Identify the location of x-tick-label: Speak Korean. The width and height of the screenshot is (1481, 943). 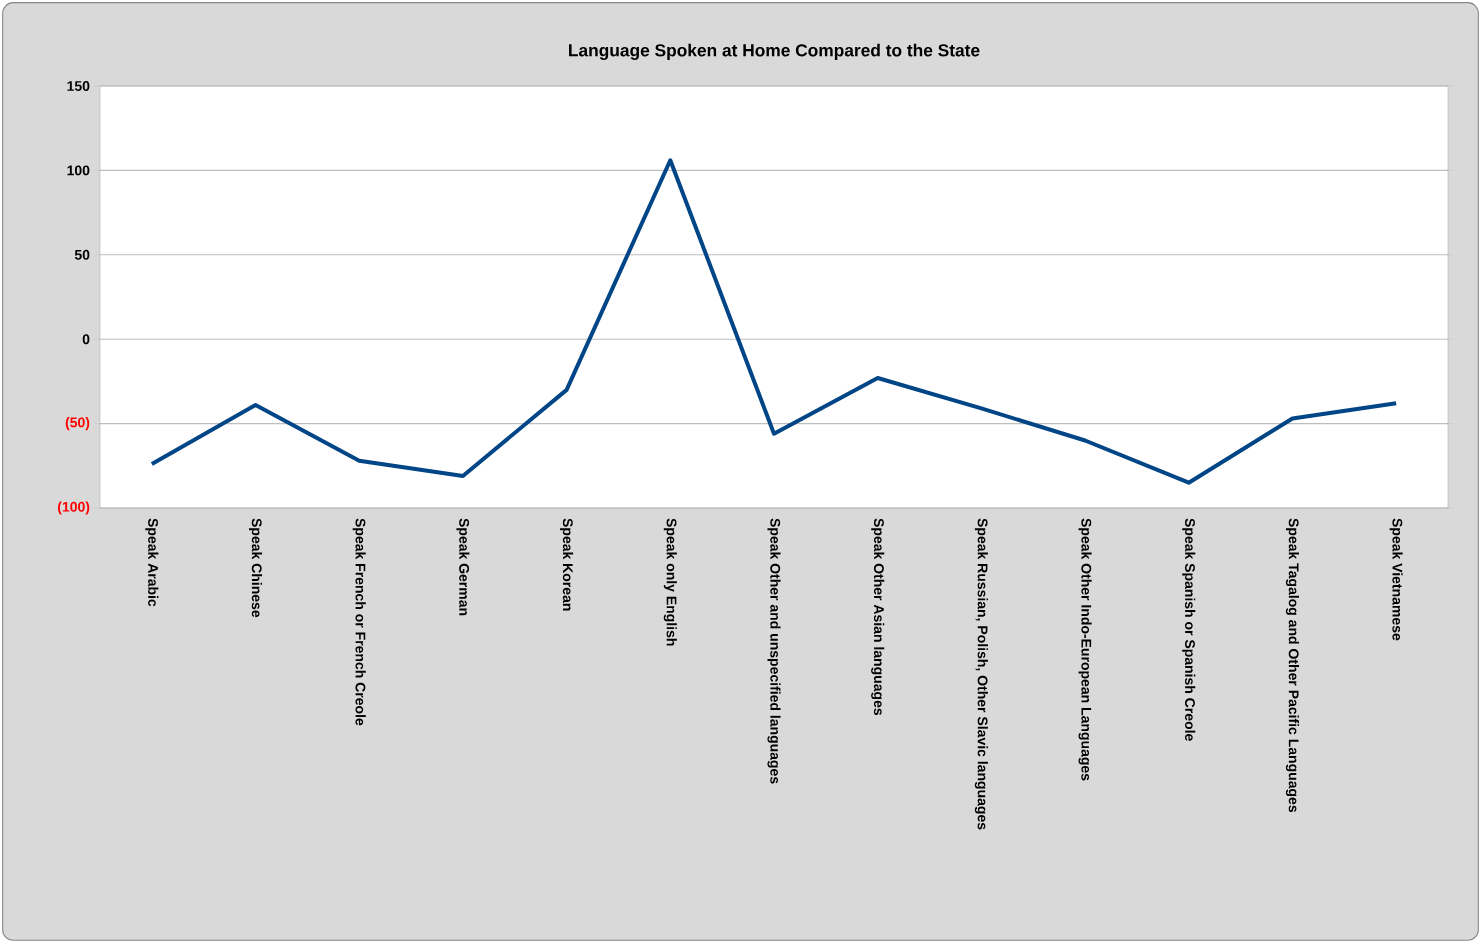
(567, 564).